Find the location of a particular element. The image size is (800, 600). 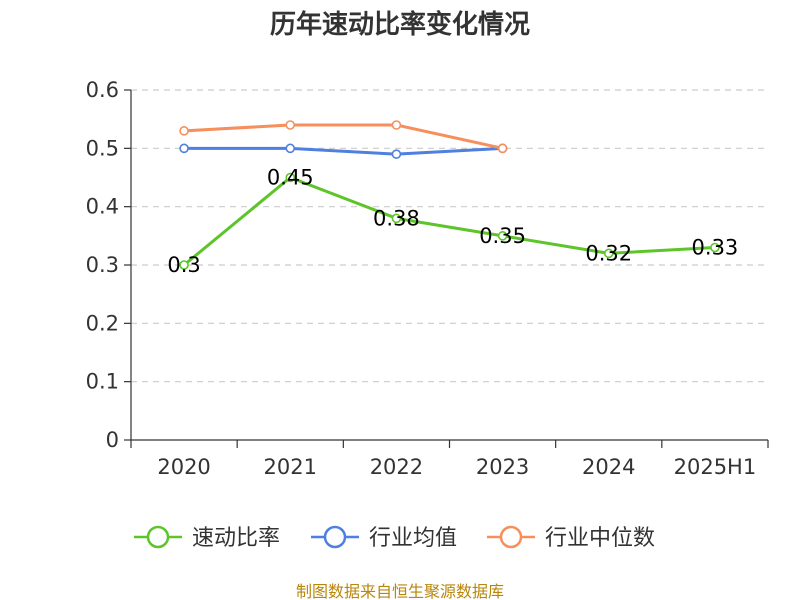

y-tick-label: 0.6 is located at coordinates (102, 90).